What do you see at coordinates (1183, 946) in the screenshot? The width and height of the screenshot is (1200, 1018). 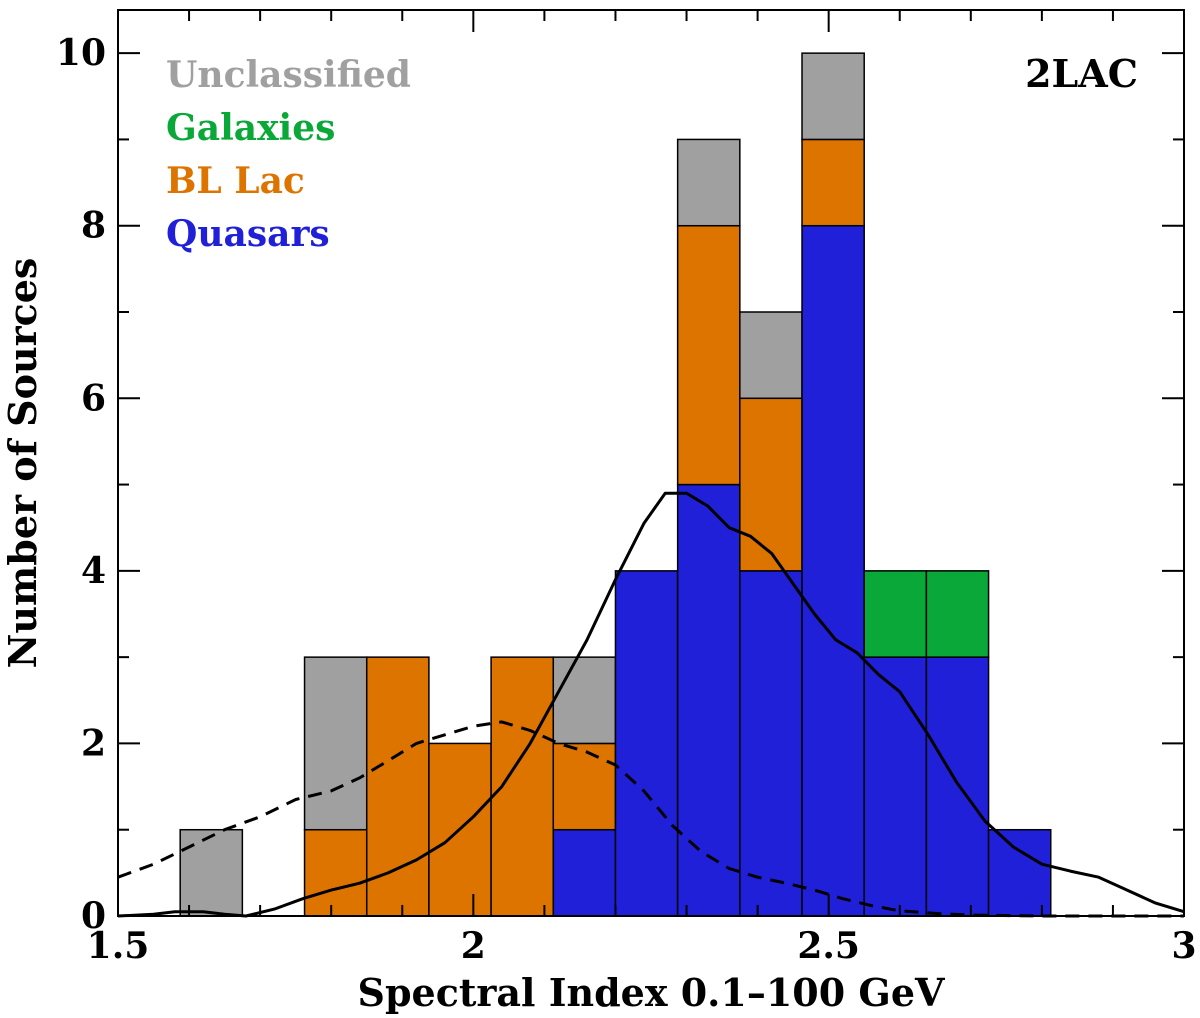 I see `x-tick-label: 3` at bounding box center [1183, 946].